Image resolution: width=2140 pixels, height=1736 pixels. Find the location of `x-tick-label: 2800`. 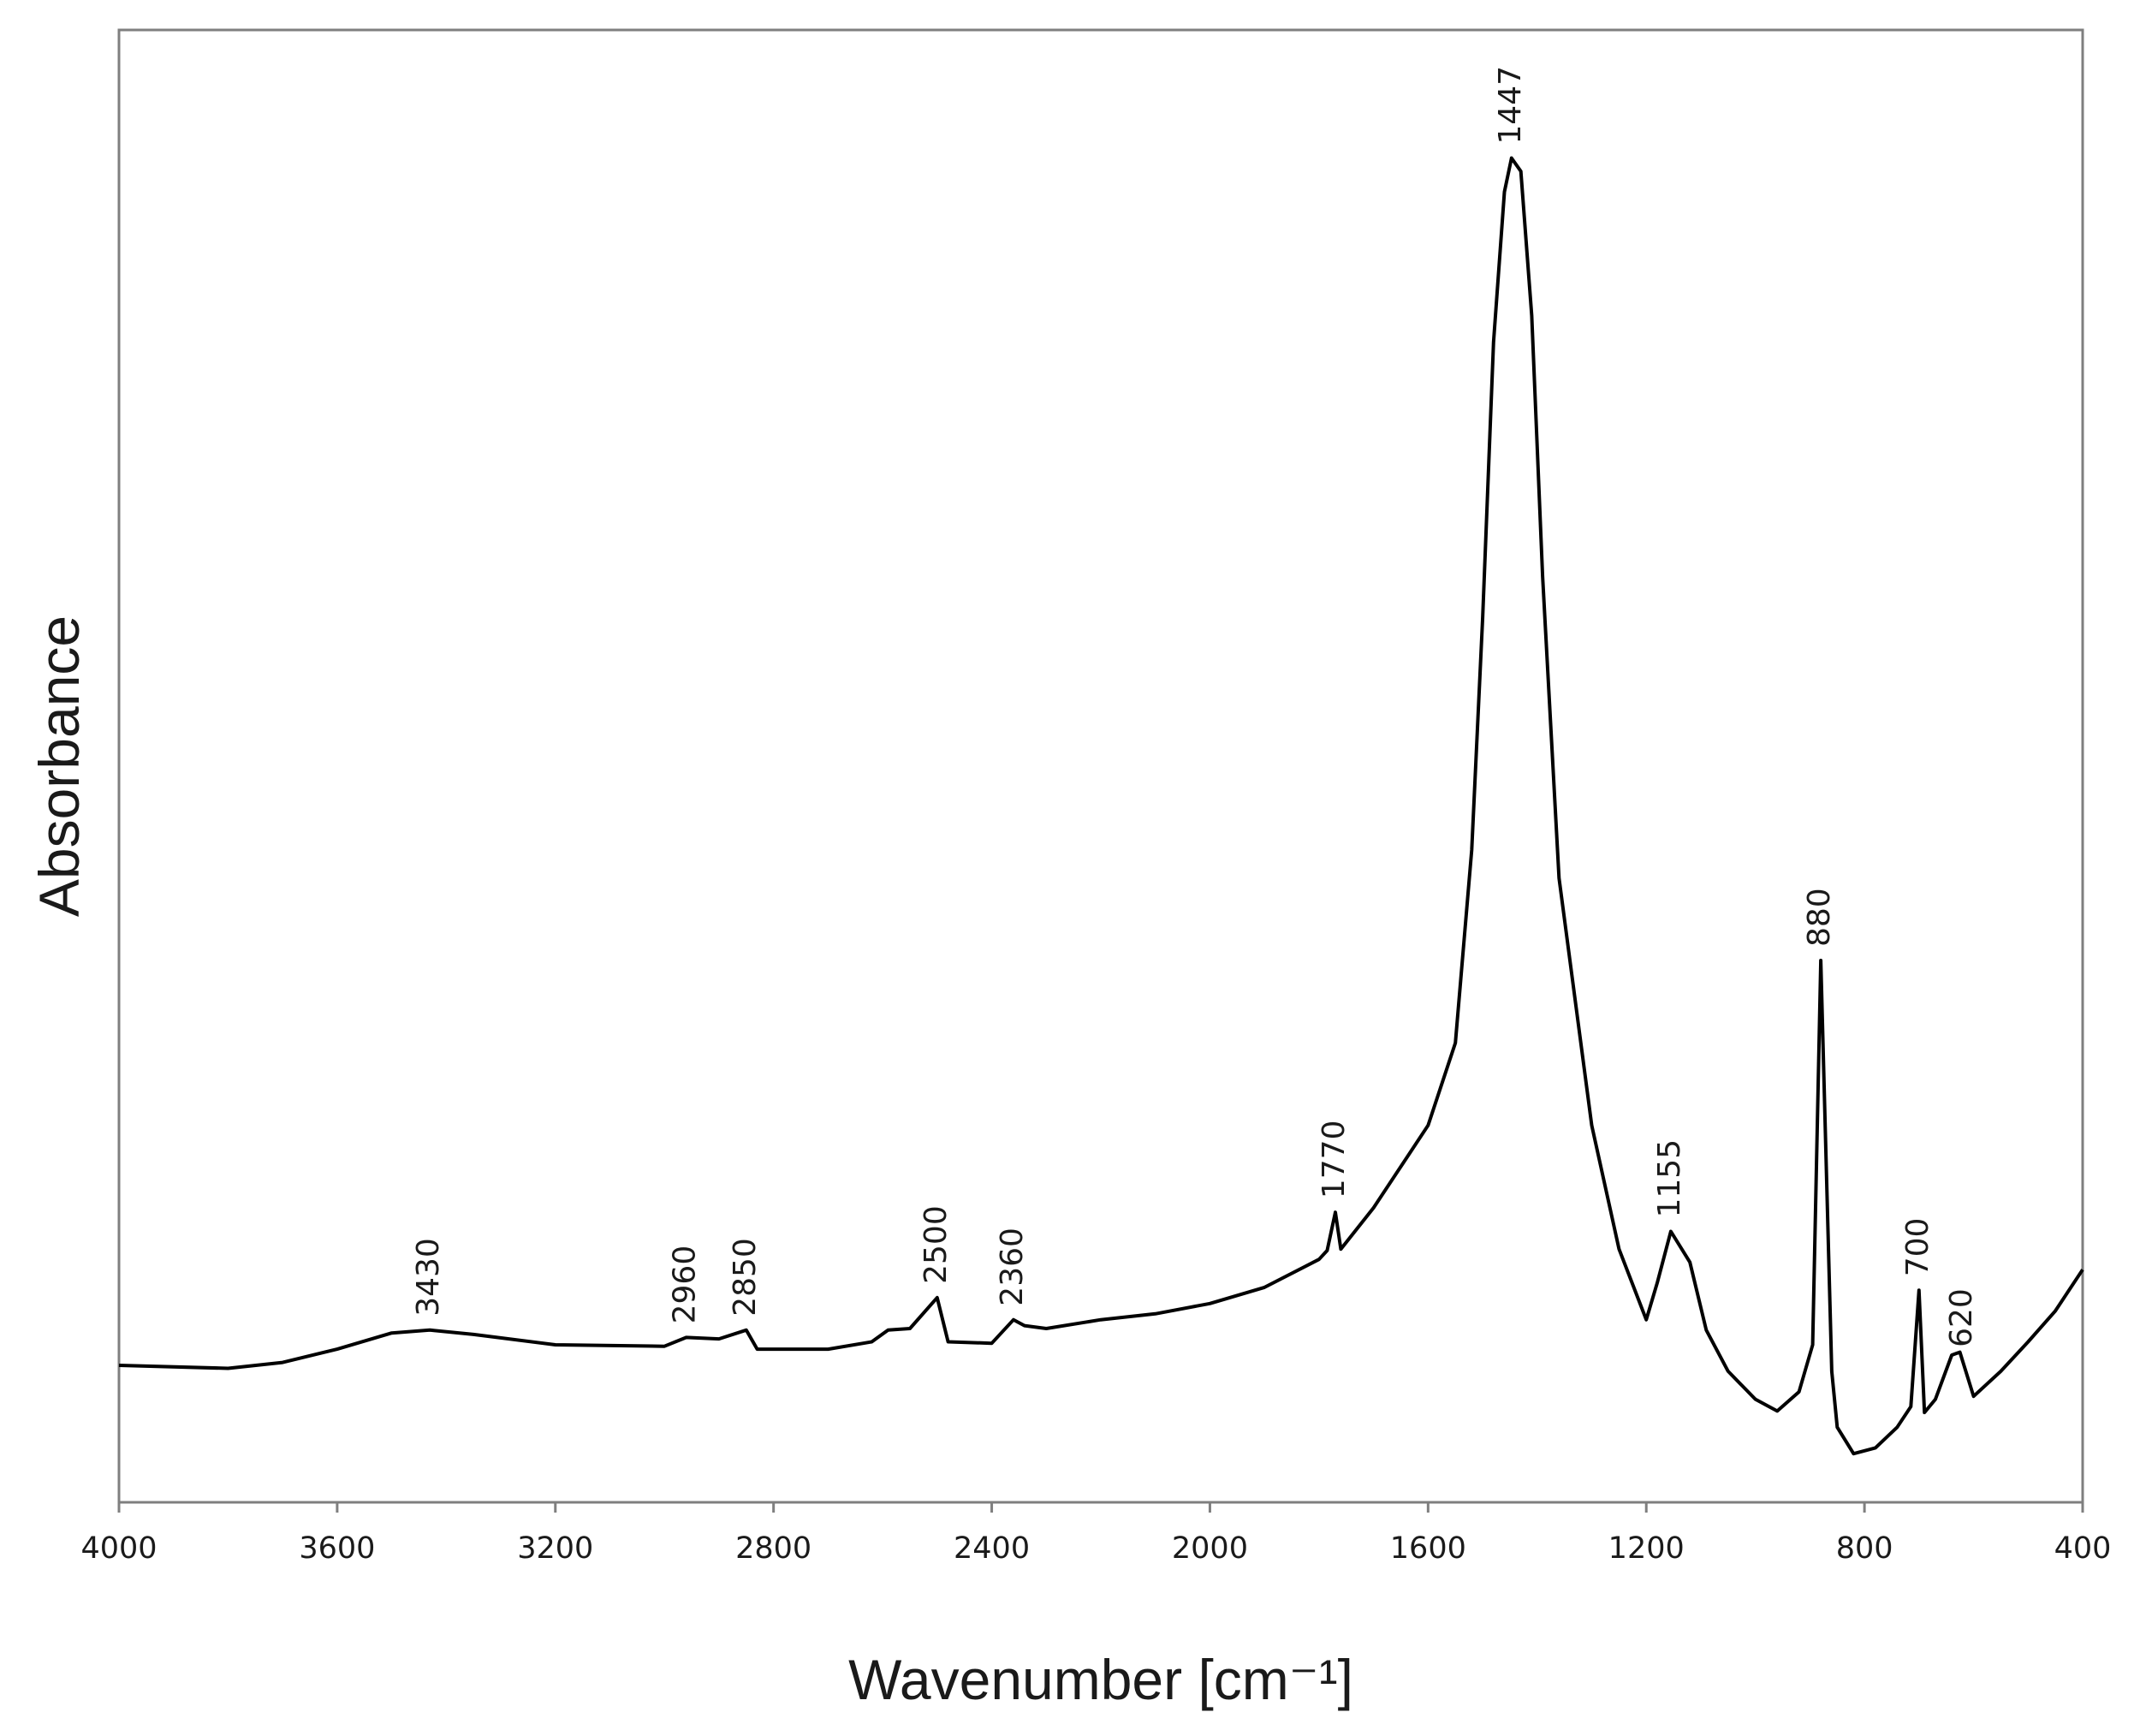

x-tick-label: 2800 is located at coordinates (773, 1549).